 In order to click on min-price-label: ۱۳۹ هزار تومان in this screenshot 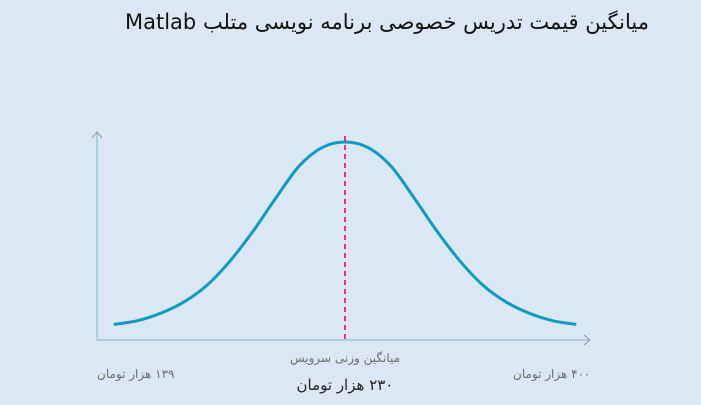, I will do `click(136, 374)`.